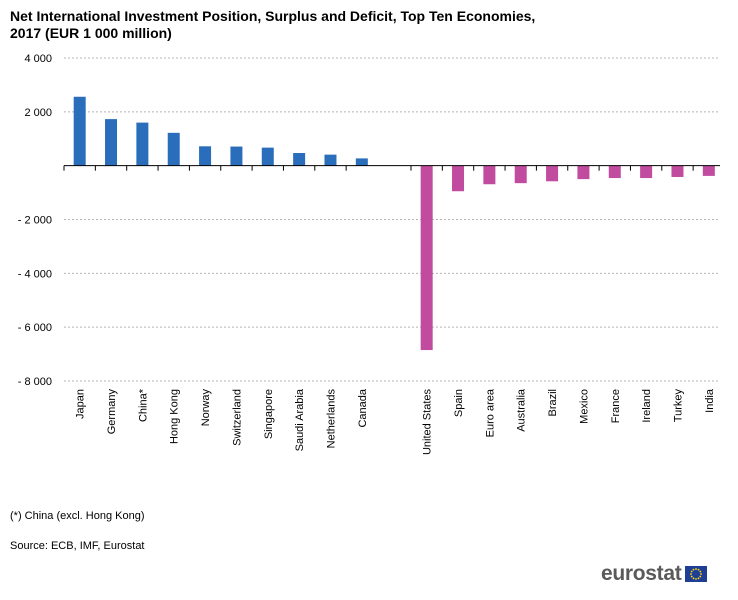  I want to click on y-tick-label: 4 000, so click(38, 59).